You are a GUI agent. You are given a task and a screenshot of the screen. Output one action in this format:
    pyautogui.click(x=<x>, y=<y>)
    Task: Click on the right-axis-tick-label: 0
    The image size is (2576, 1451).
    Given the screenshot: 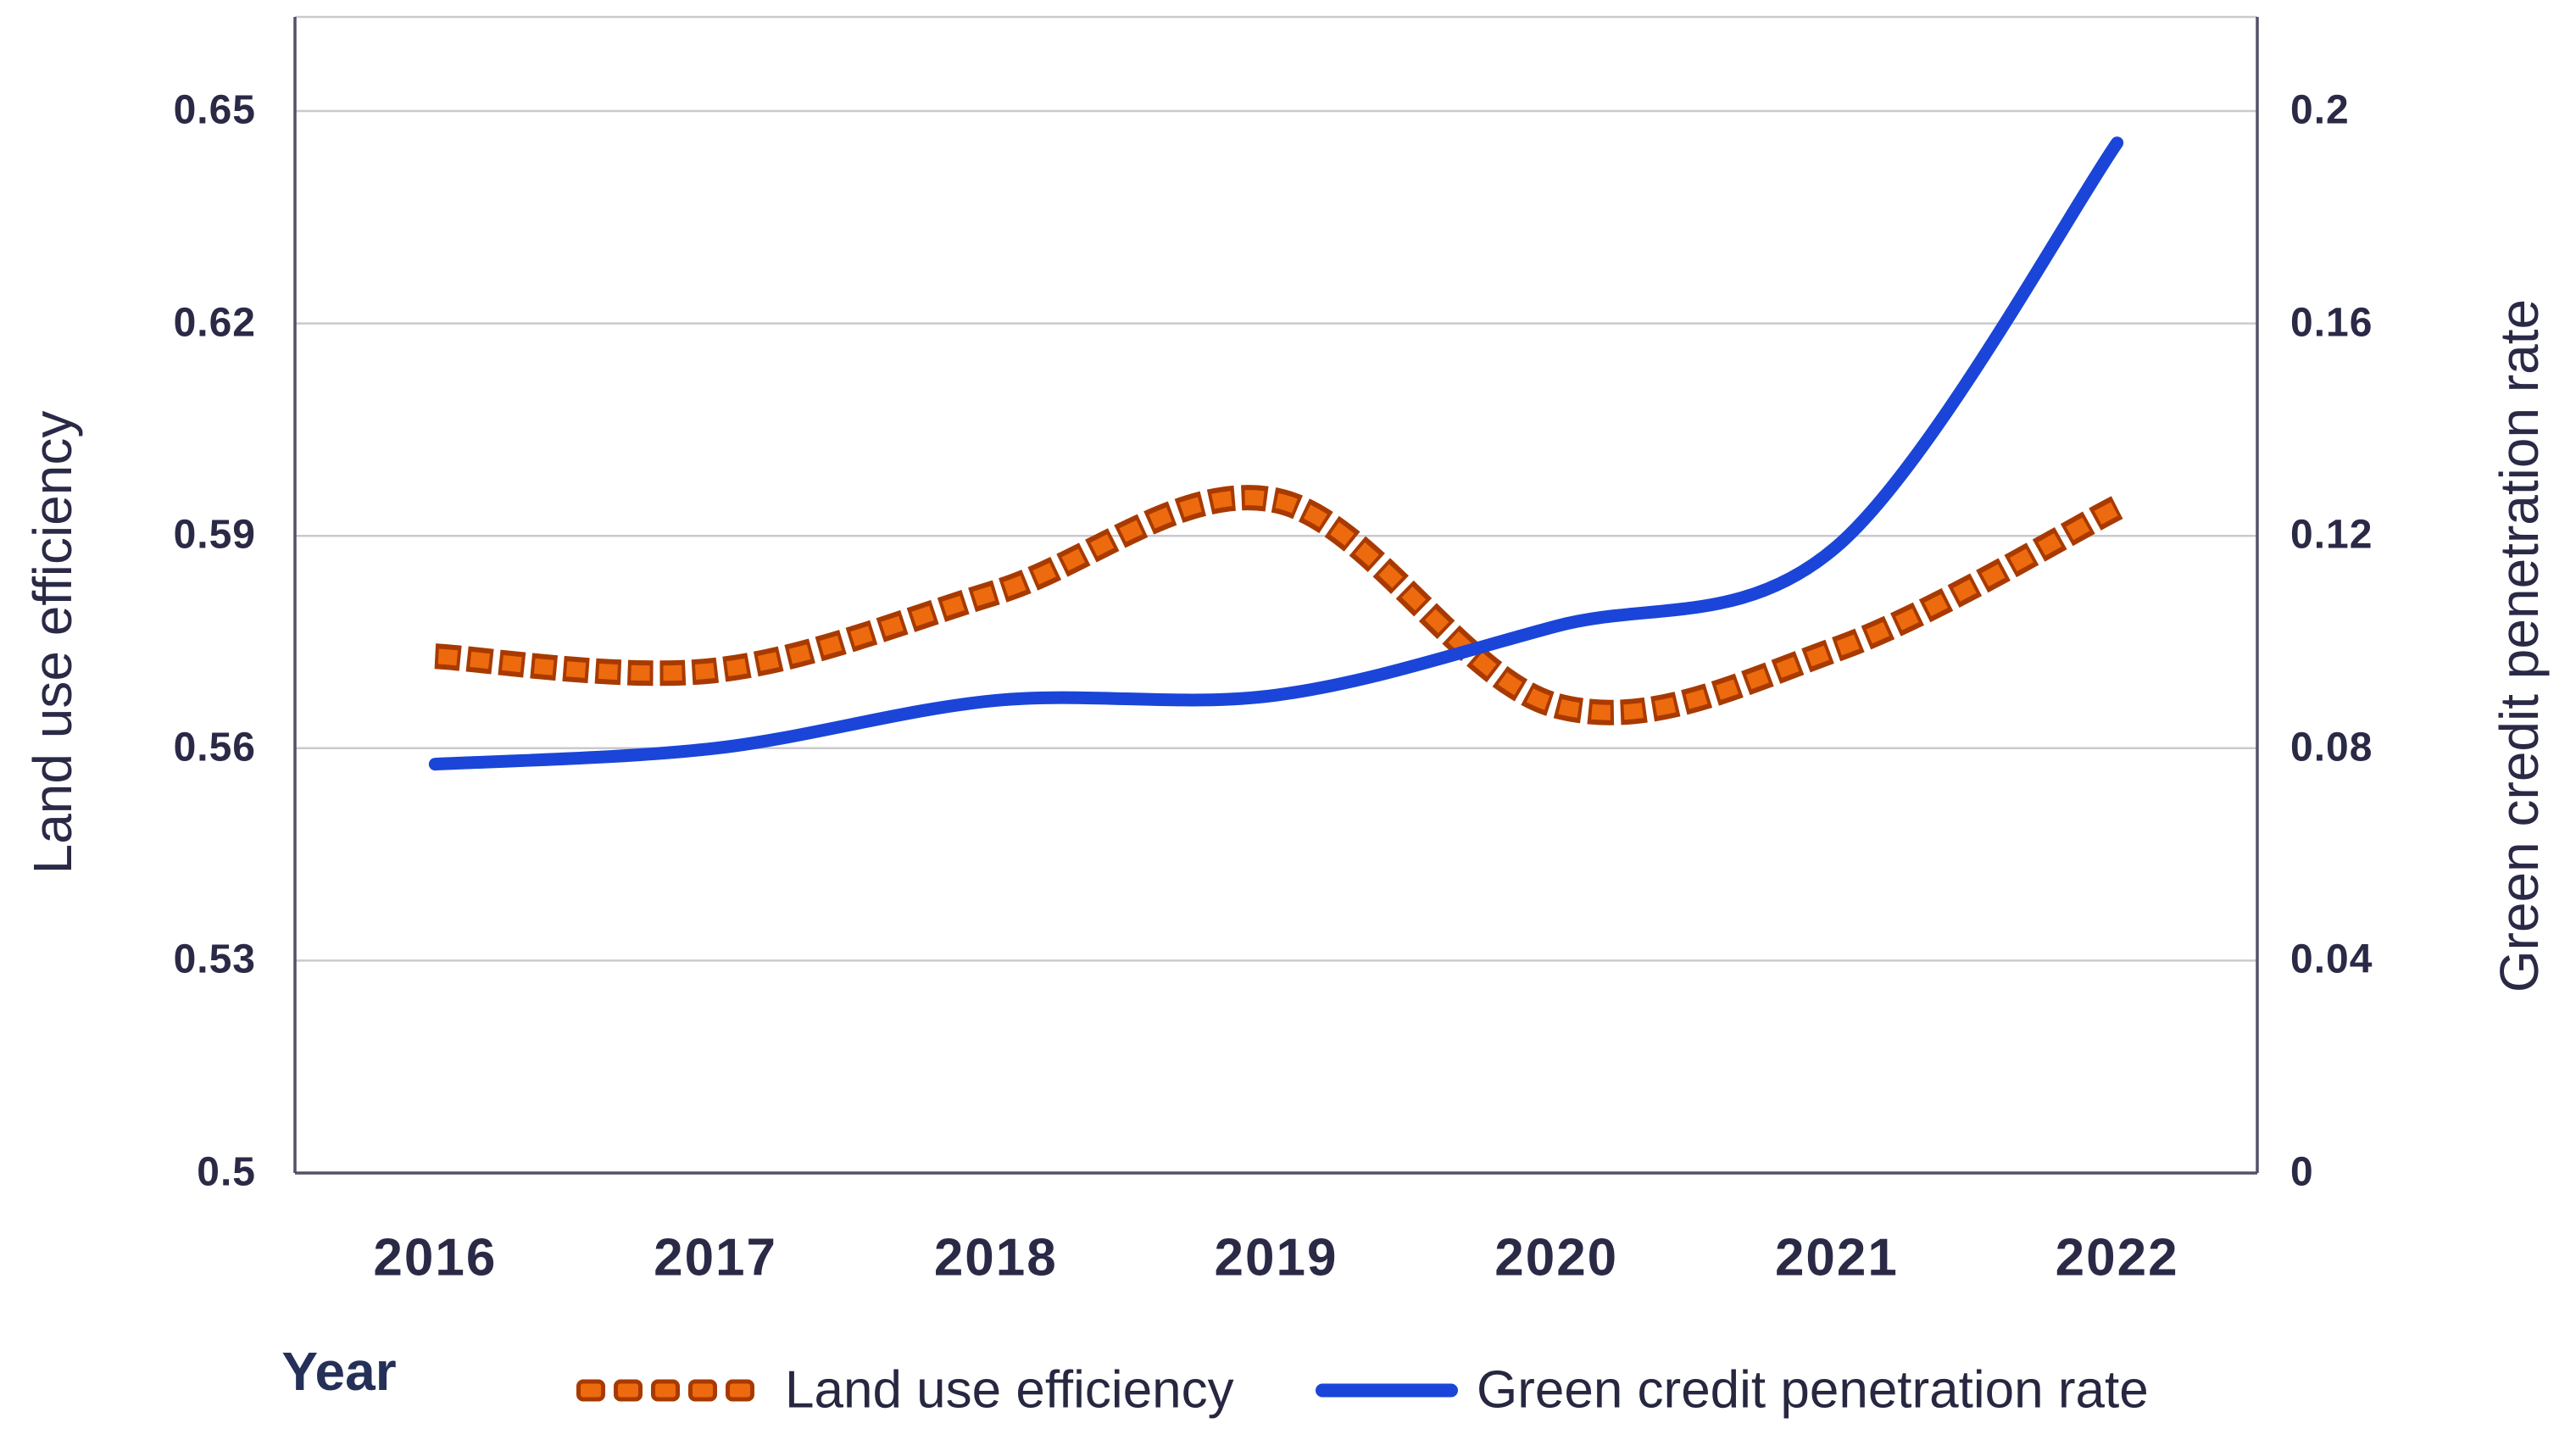 What is the action you would take?
    pyautogui.click(x=2302, y=1172)
    